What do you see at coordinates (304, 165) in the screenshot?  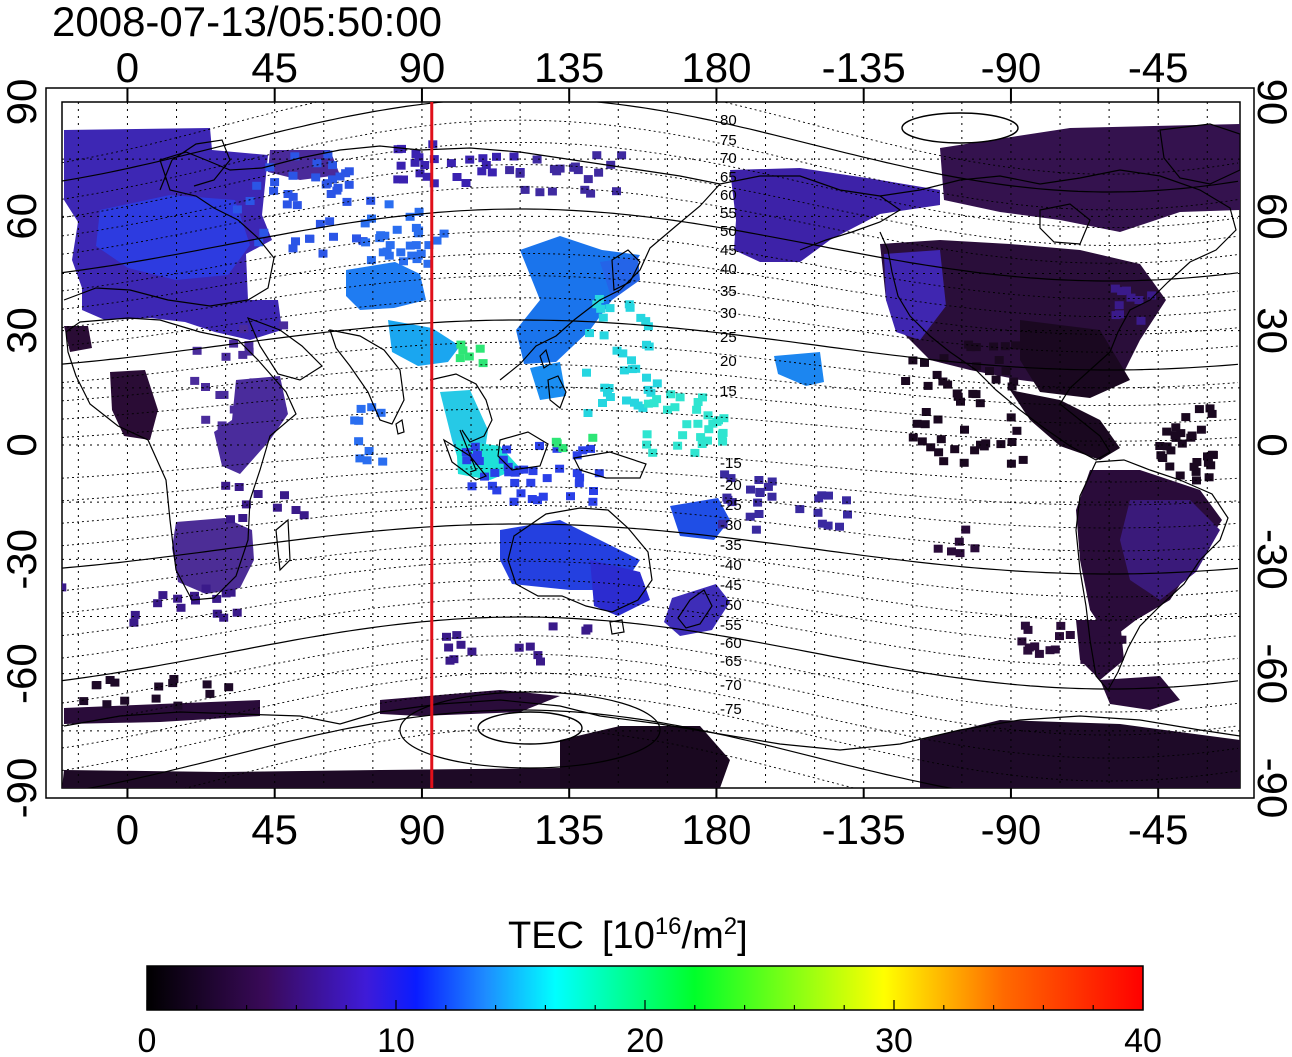 I see `tec-region-siberia` at bounding box center [304, 165].